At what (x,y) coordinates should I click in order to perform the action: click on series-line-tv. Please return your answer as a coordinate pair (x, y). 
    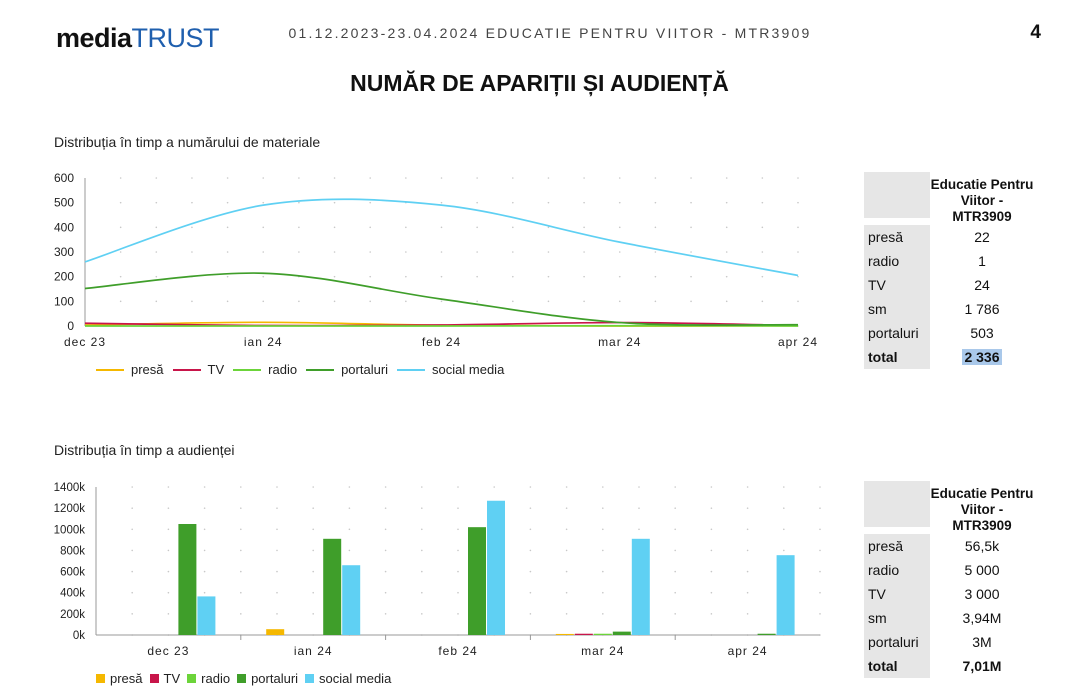
    Looking at the image, I should click on (441, 324).